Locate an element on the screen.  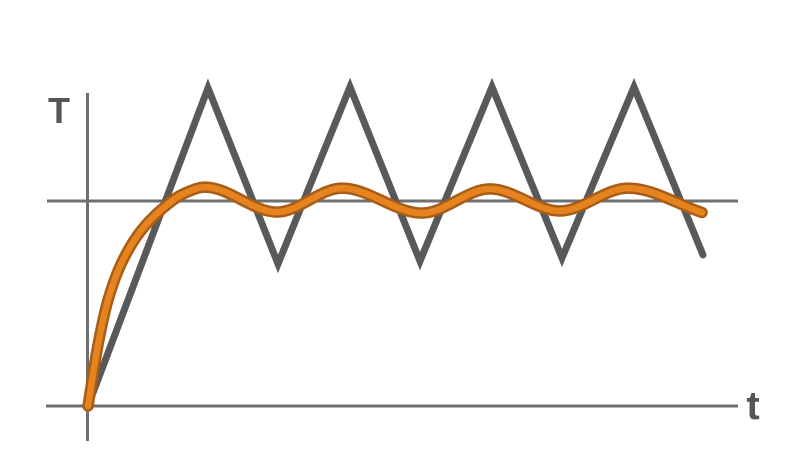
y-axis-label: T is located at coordinates (59, 110).